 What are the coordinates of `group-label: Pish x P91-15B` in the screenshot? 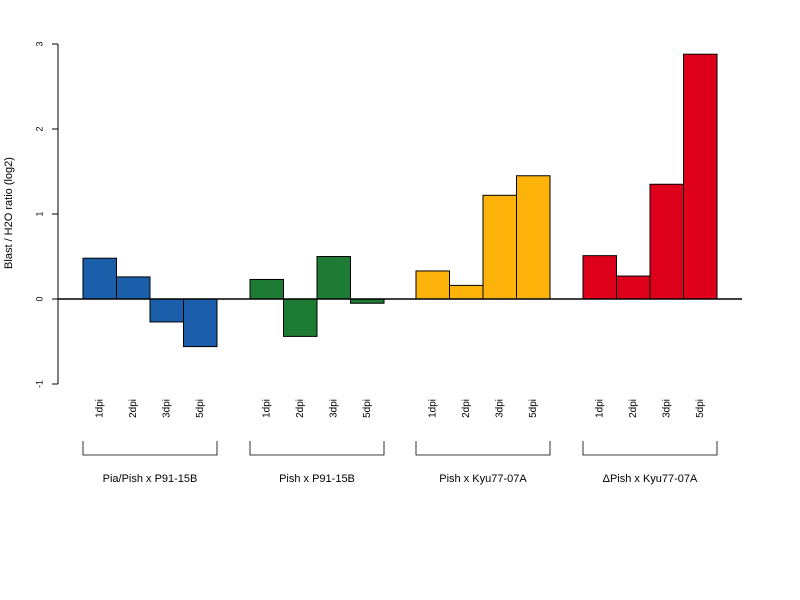 It's located at (317, 479).